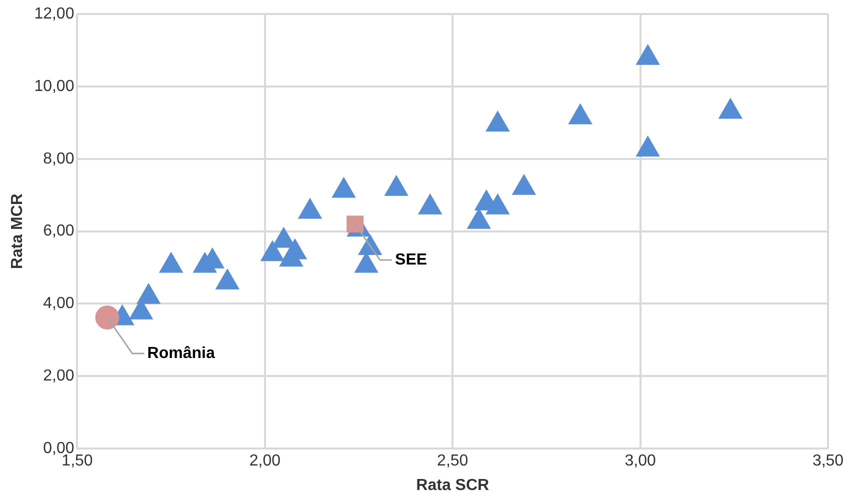 The width and height of the screenshot is (850, 499). I want to click on x-tick-label: 3,00, so click(640, 461).